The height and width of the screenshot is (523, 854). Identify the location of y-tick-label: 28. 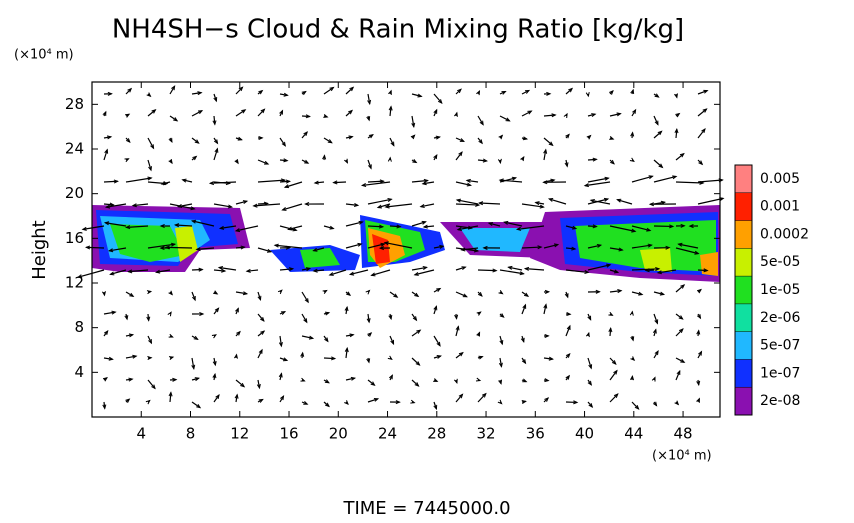
(74, 104).